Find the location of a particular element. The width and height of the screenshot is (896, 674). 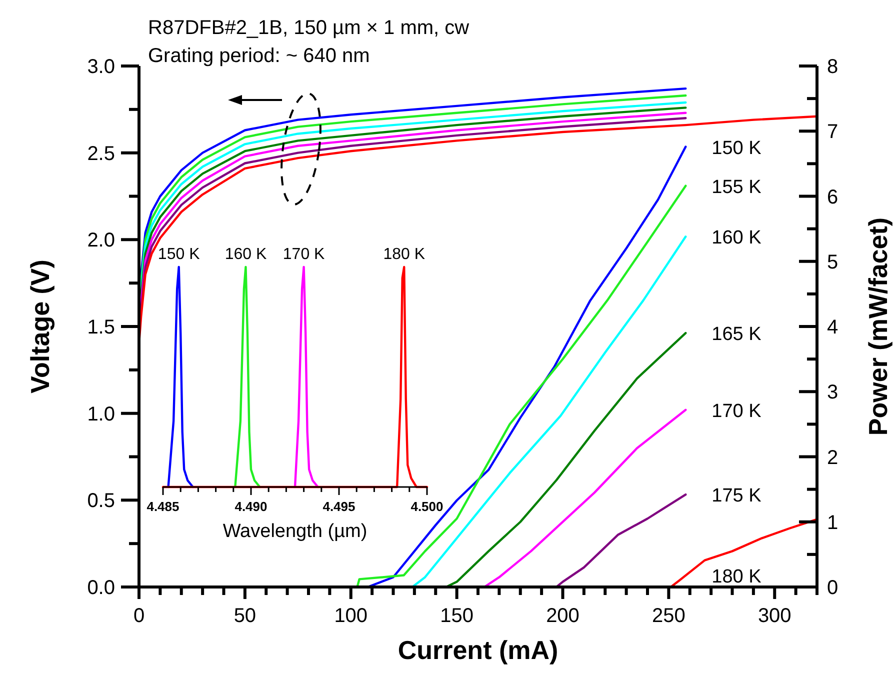

x-axis-title: Current (mA) is located at coordinates (478, 650).